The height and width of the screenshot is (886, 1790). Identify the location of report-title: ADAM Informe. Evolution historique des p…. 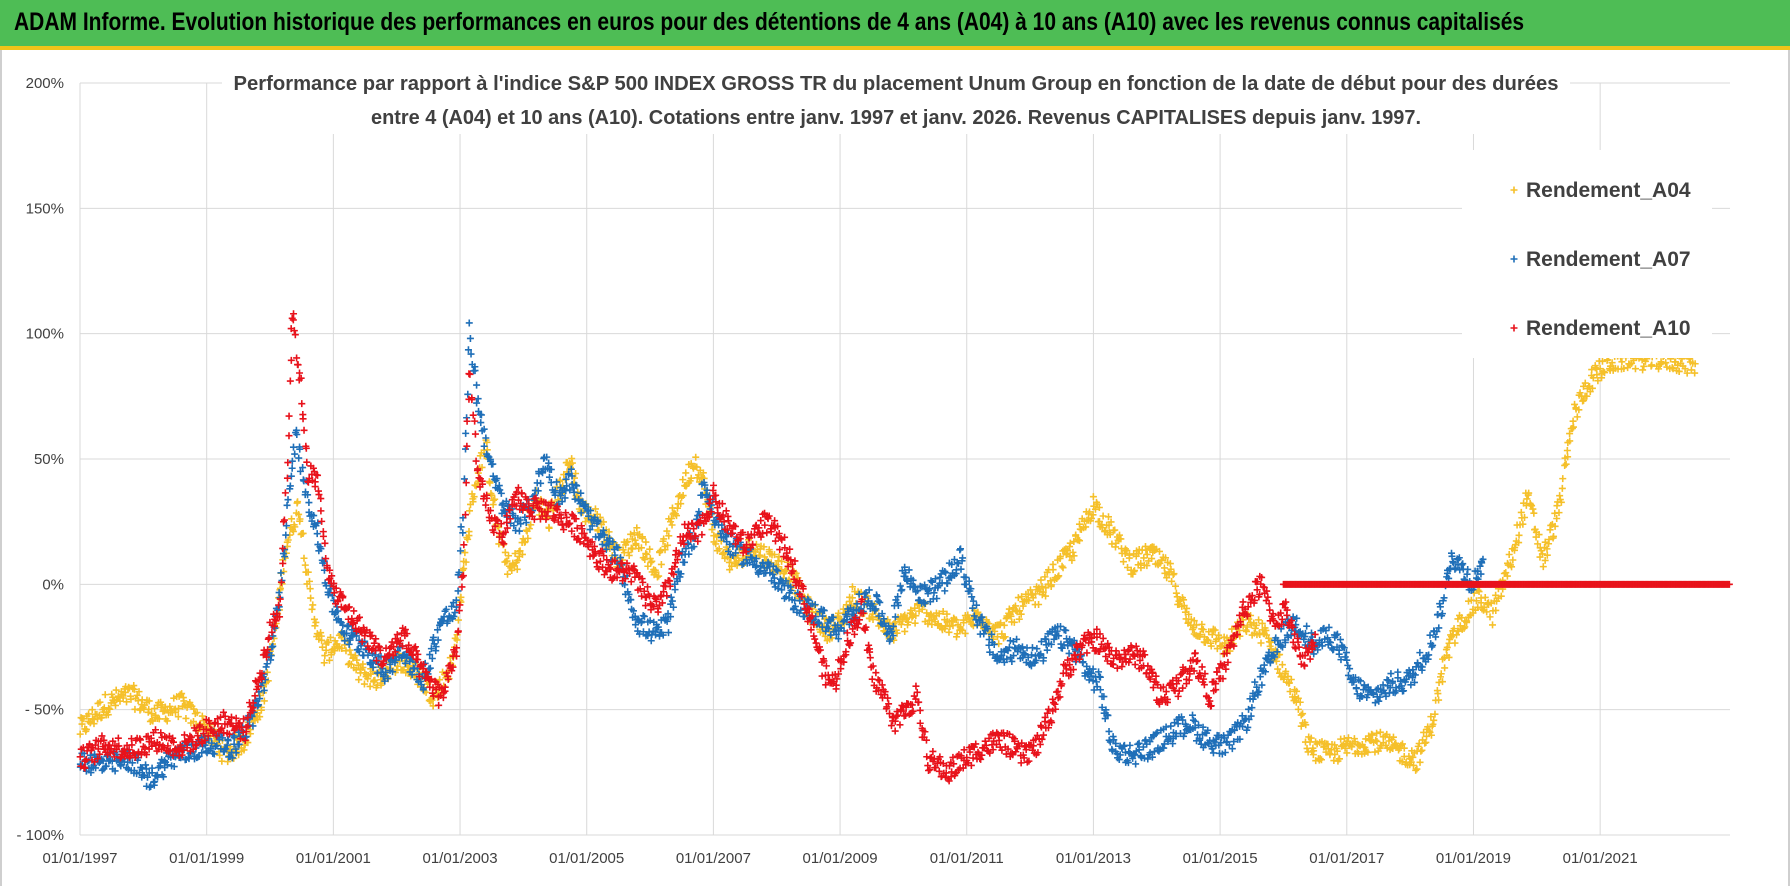
(769, 22).